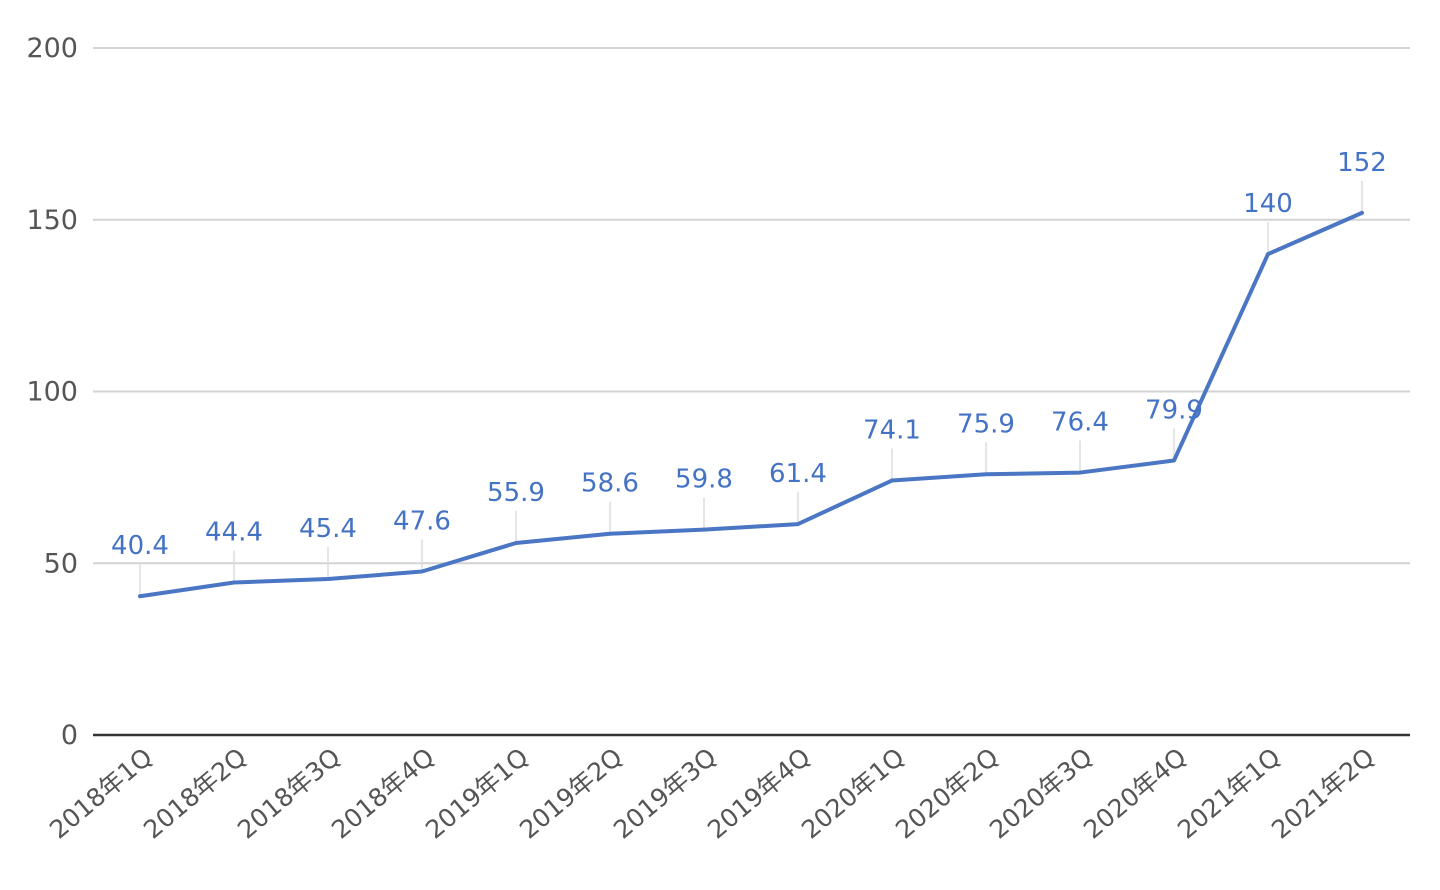 The width and height of the screenshot is (1440, 890). I want to click on x-tick-label: 2020年4Q, so click(1135, 793).